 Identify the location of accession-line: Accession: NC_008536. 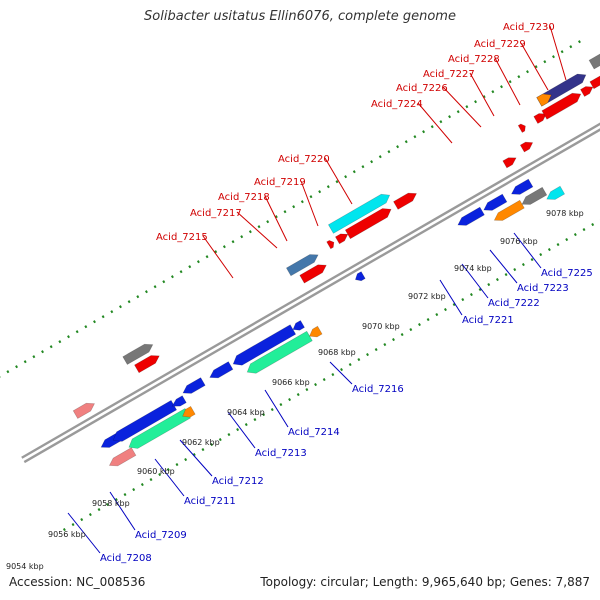
(77, 582).